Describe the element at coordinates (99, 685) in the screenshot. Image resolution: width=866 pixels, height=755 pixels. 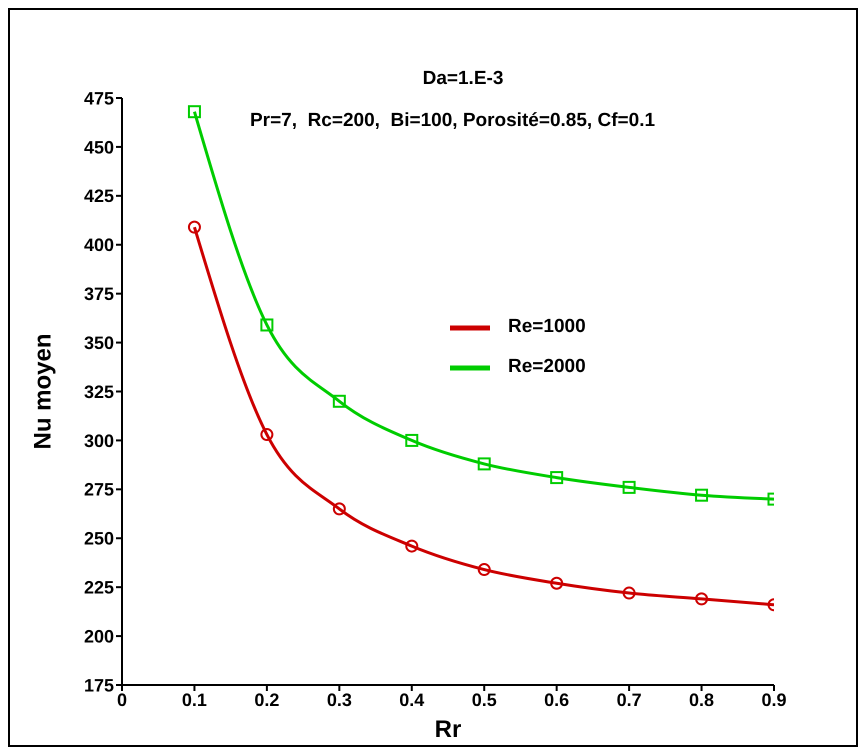
I see `y-tick-label: 175` at that location.